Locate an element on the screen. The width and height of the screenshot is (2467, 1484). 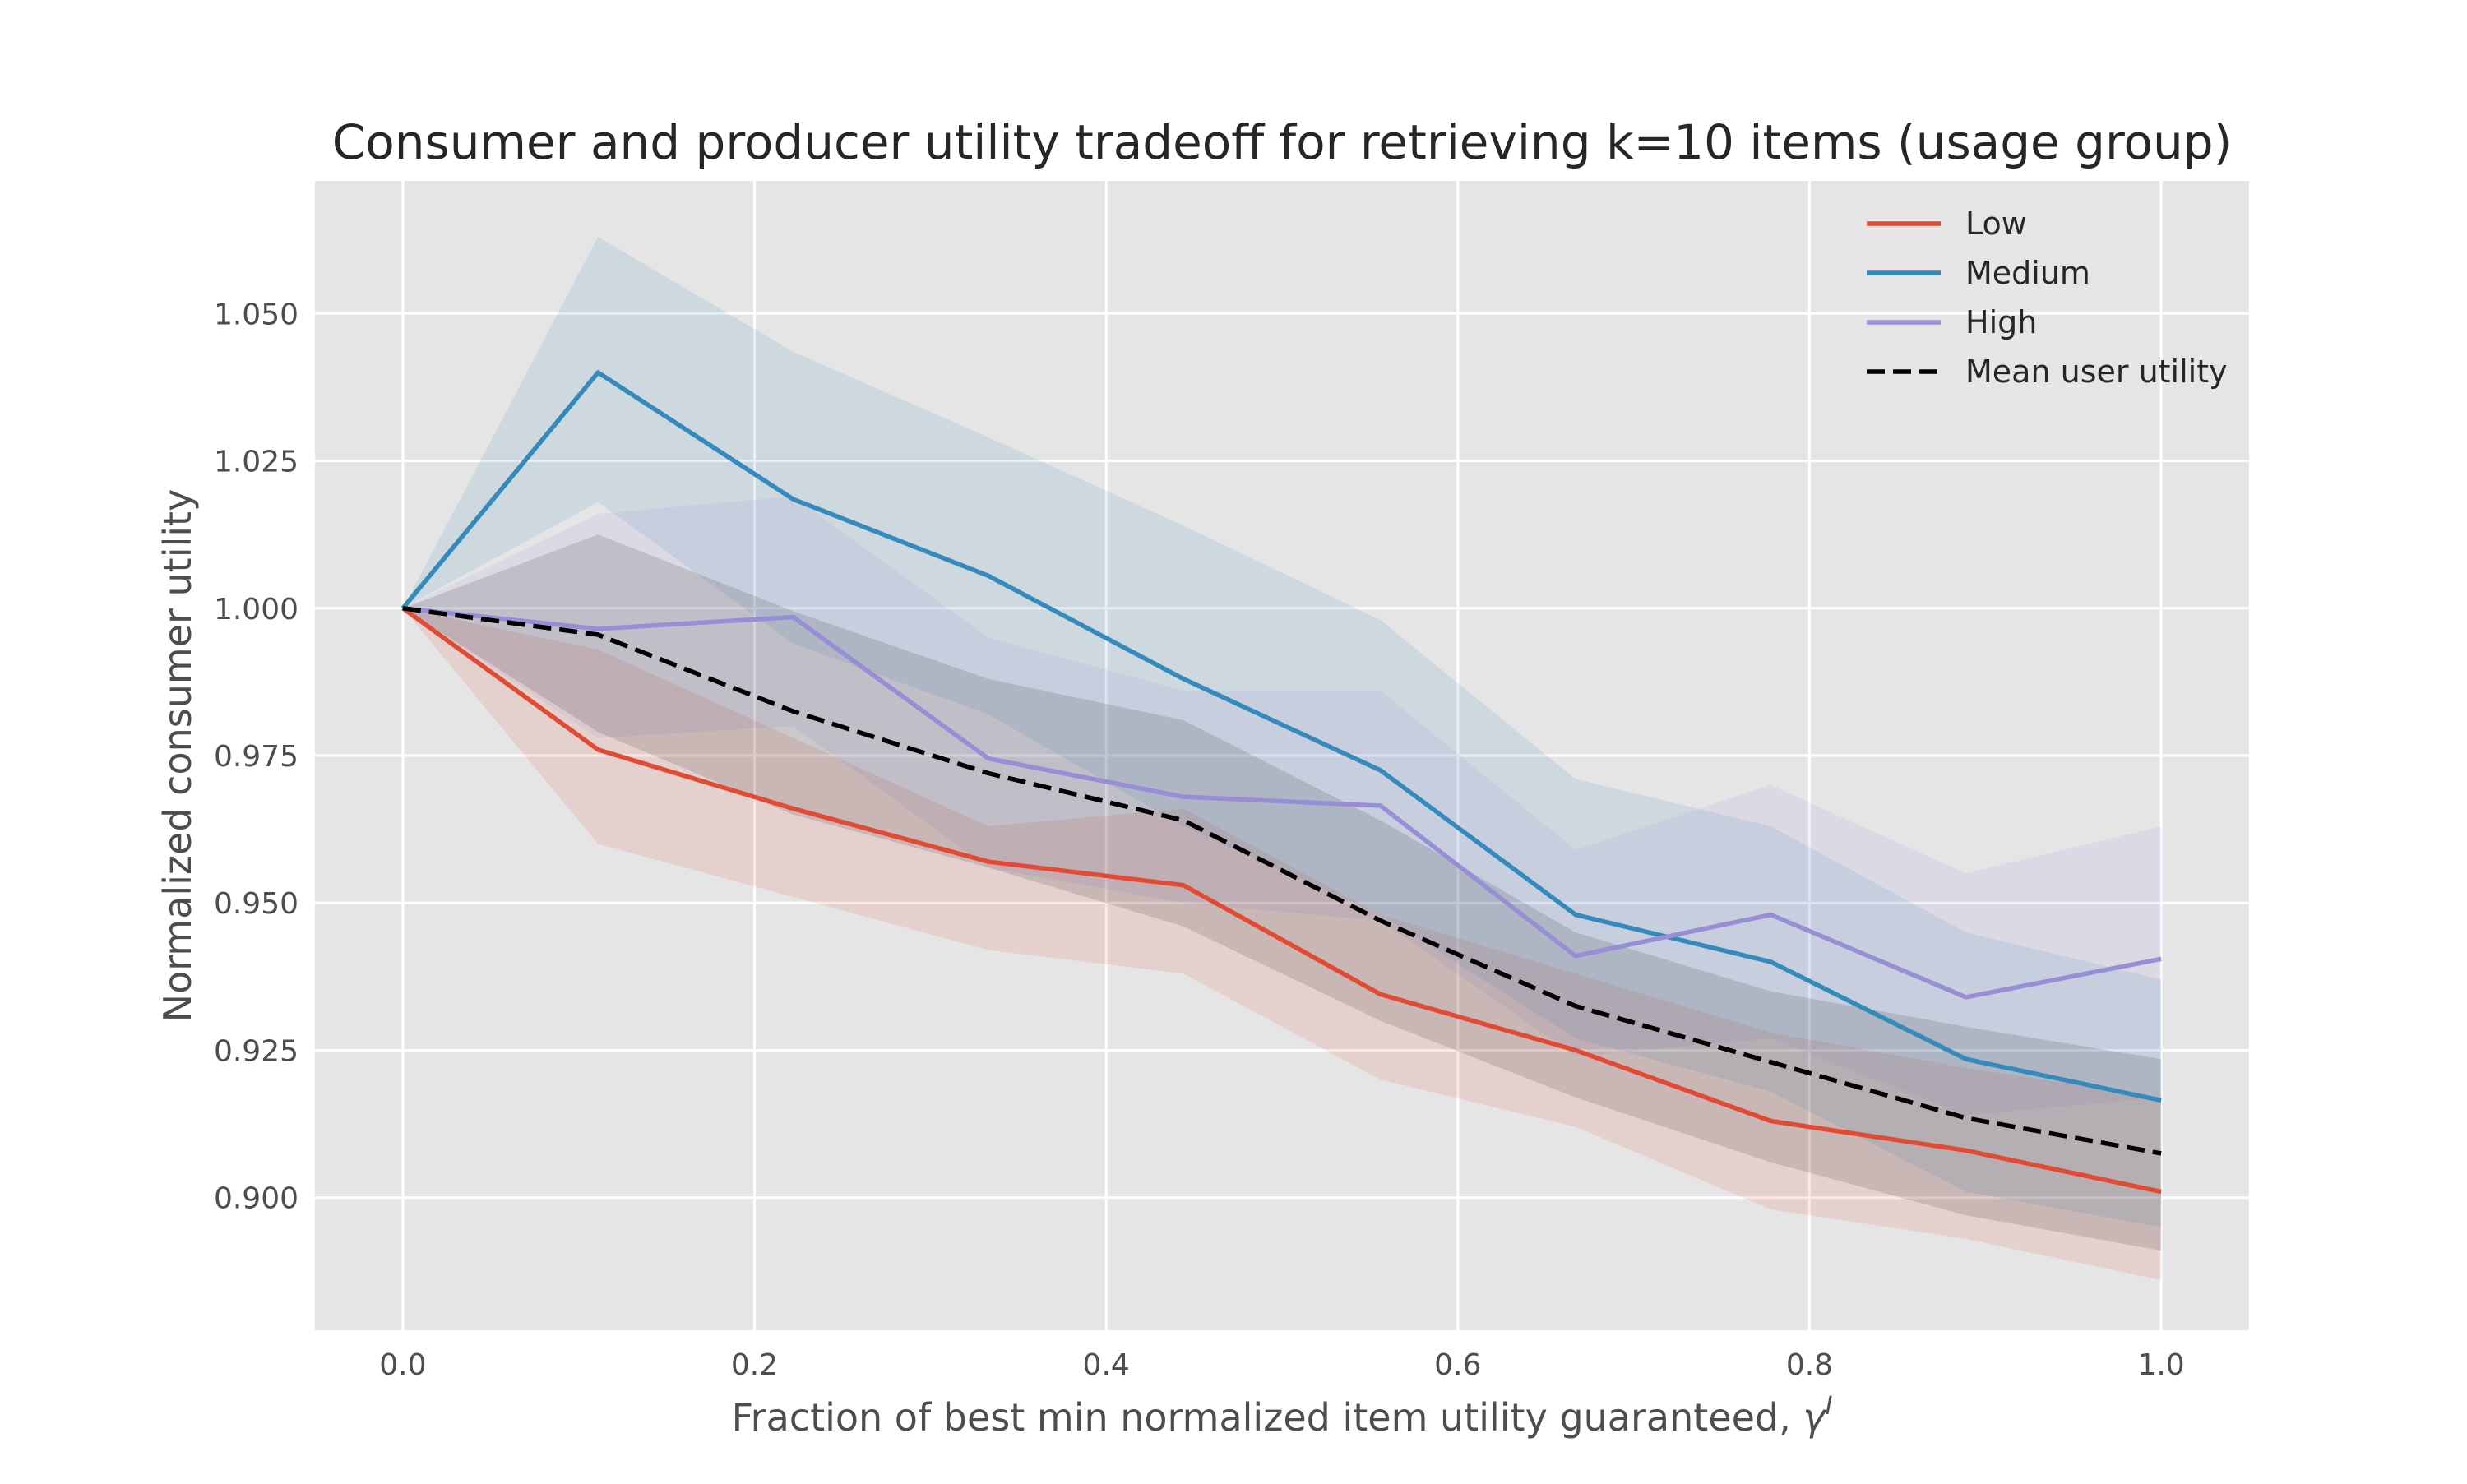
y-tick-label: 1.050 is located at coordinates (257, 314).